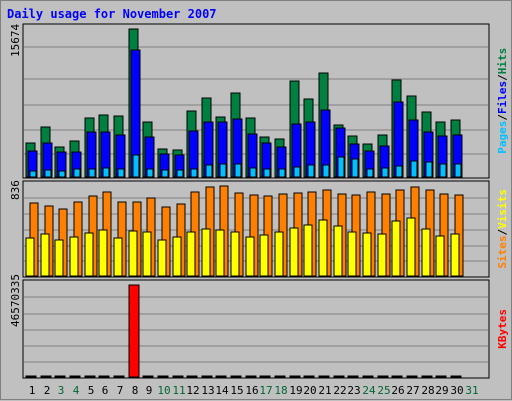 Image resolution: width=512 pixels, height=401 pixels. I want to click on day-label-2: 2, so click(47, 390).